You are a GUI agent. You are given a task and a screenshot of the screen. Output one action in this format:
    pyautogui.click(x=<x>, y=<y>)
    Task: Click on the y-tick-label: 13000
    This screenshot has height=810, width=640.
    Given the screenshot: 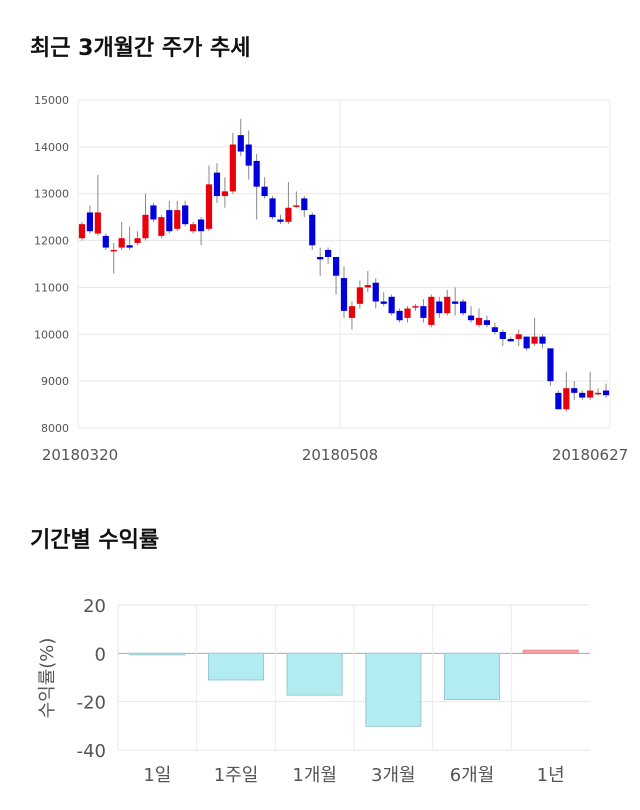 What is the action you would take?
    pyautogui.click(x=51, y=194)
    